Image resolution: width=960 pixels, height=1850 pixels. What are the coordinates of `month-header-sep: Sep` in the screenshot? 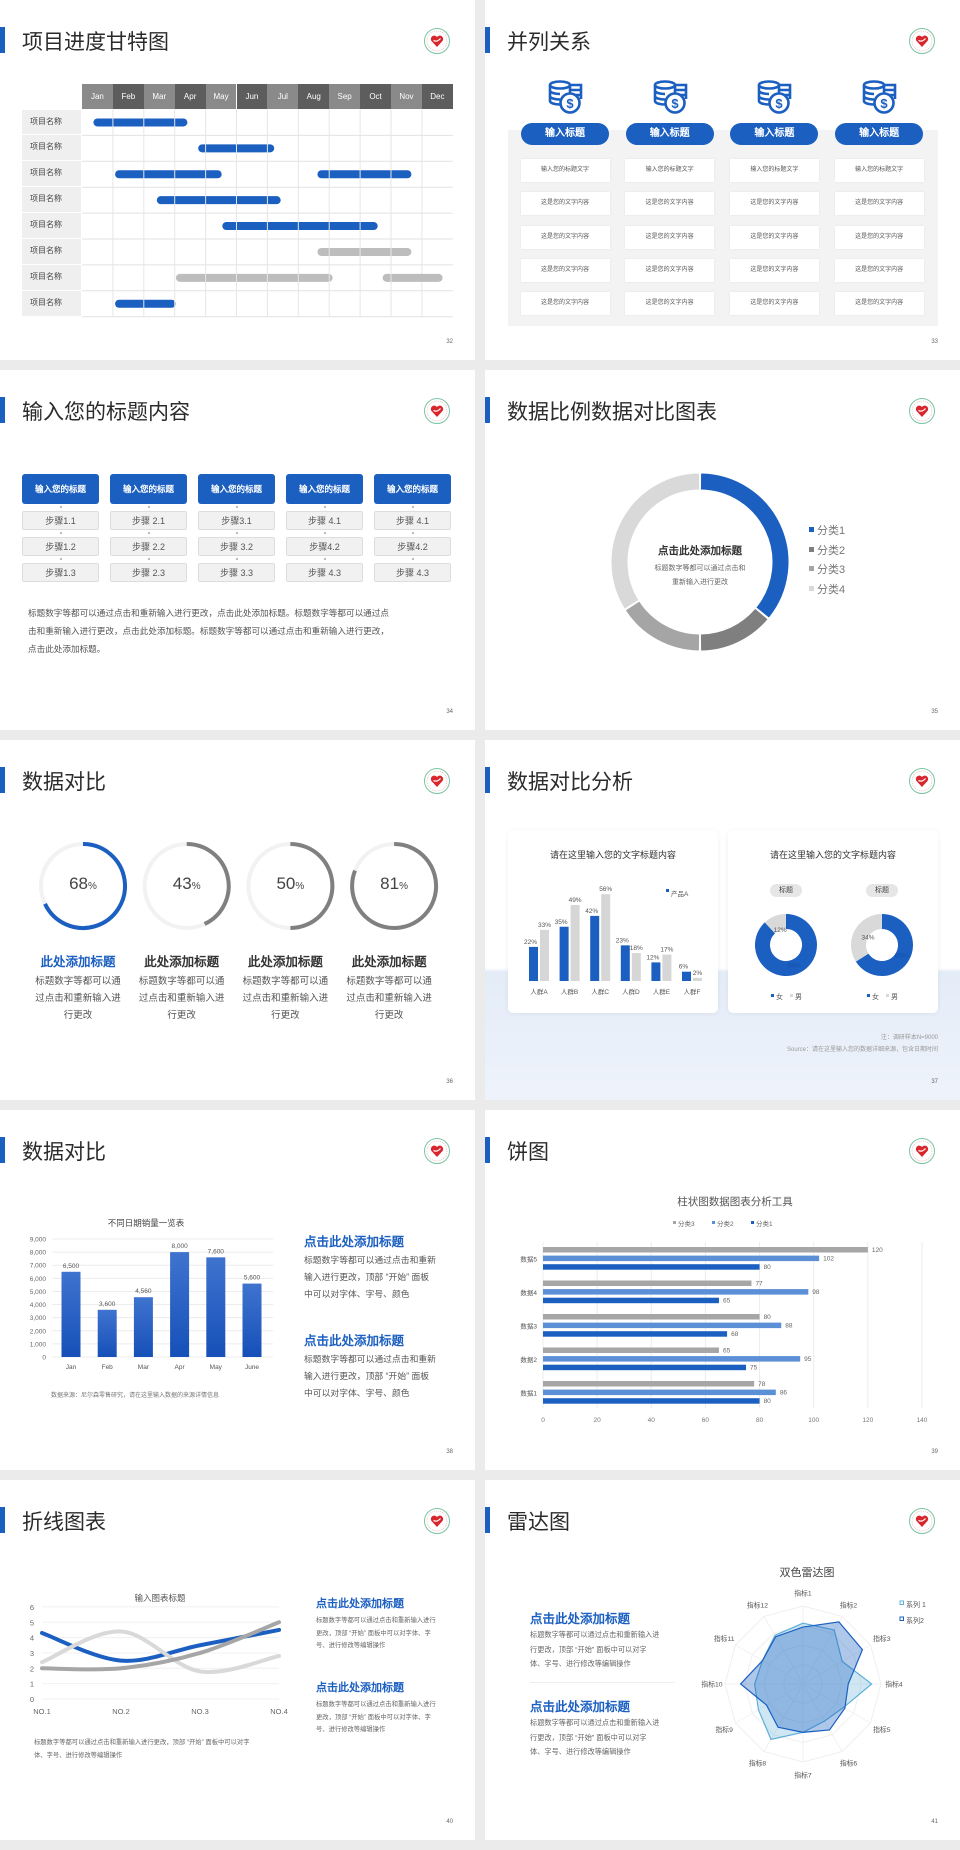 It's located at (345, 96).